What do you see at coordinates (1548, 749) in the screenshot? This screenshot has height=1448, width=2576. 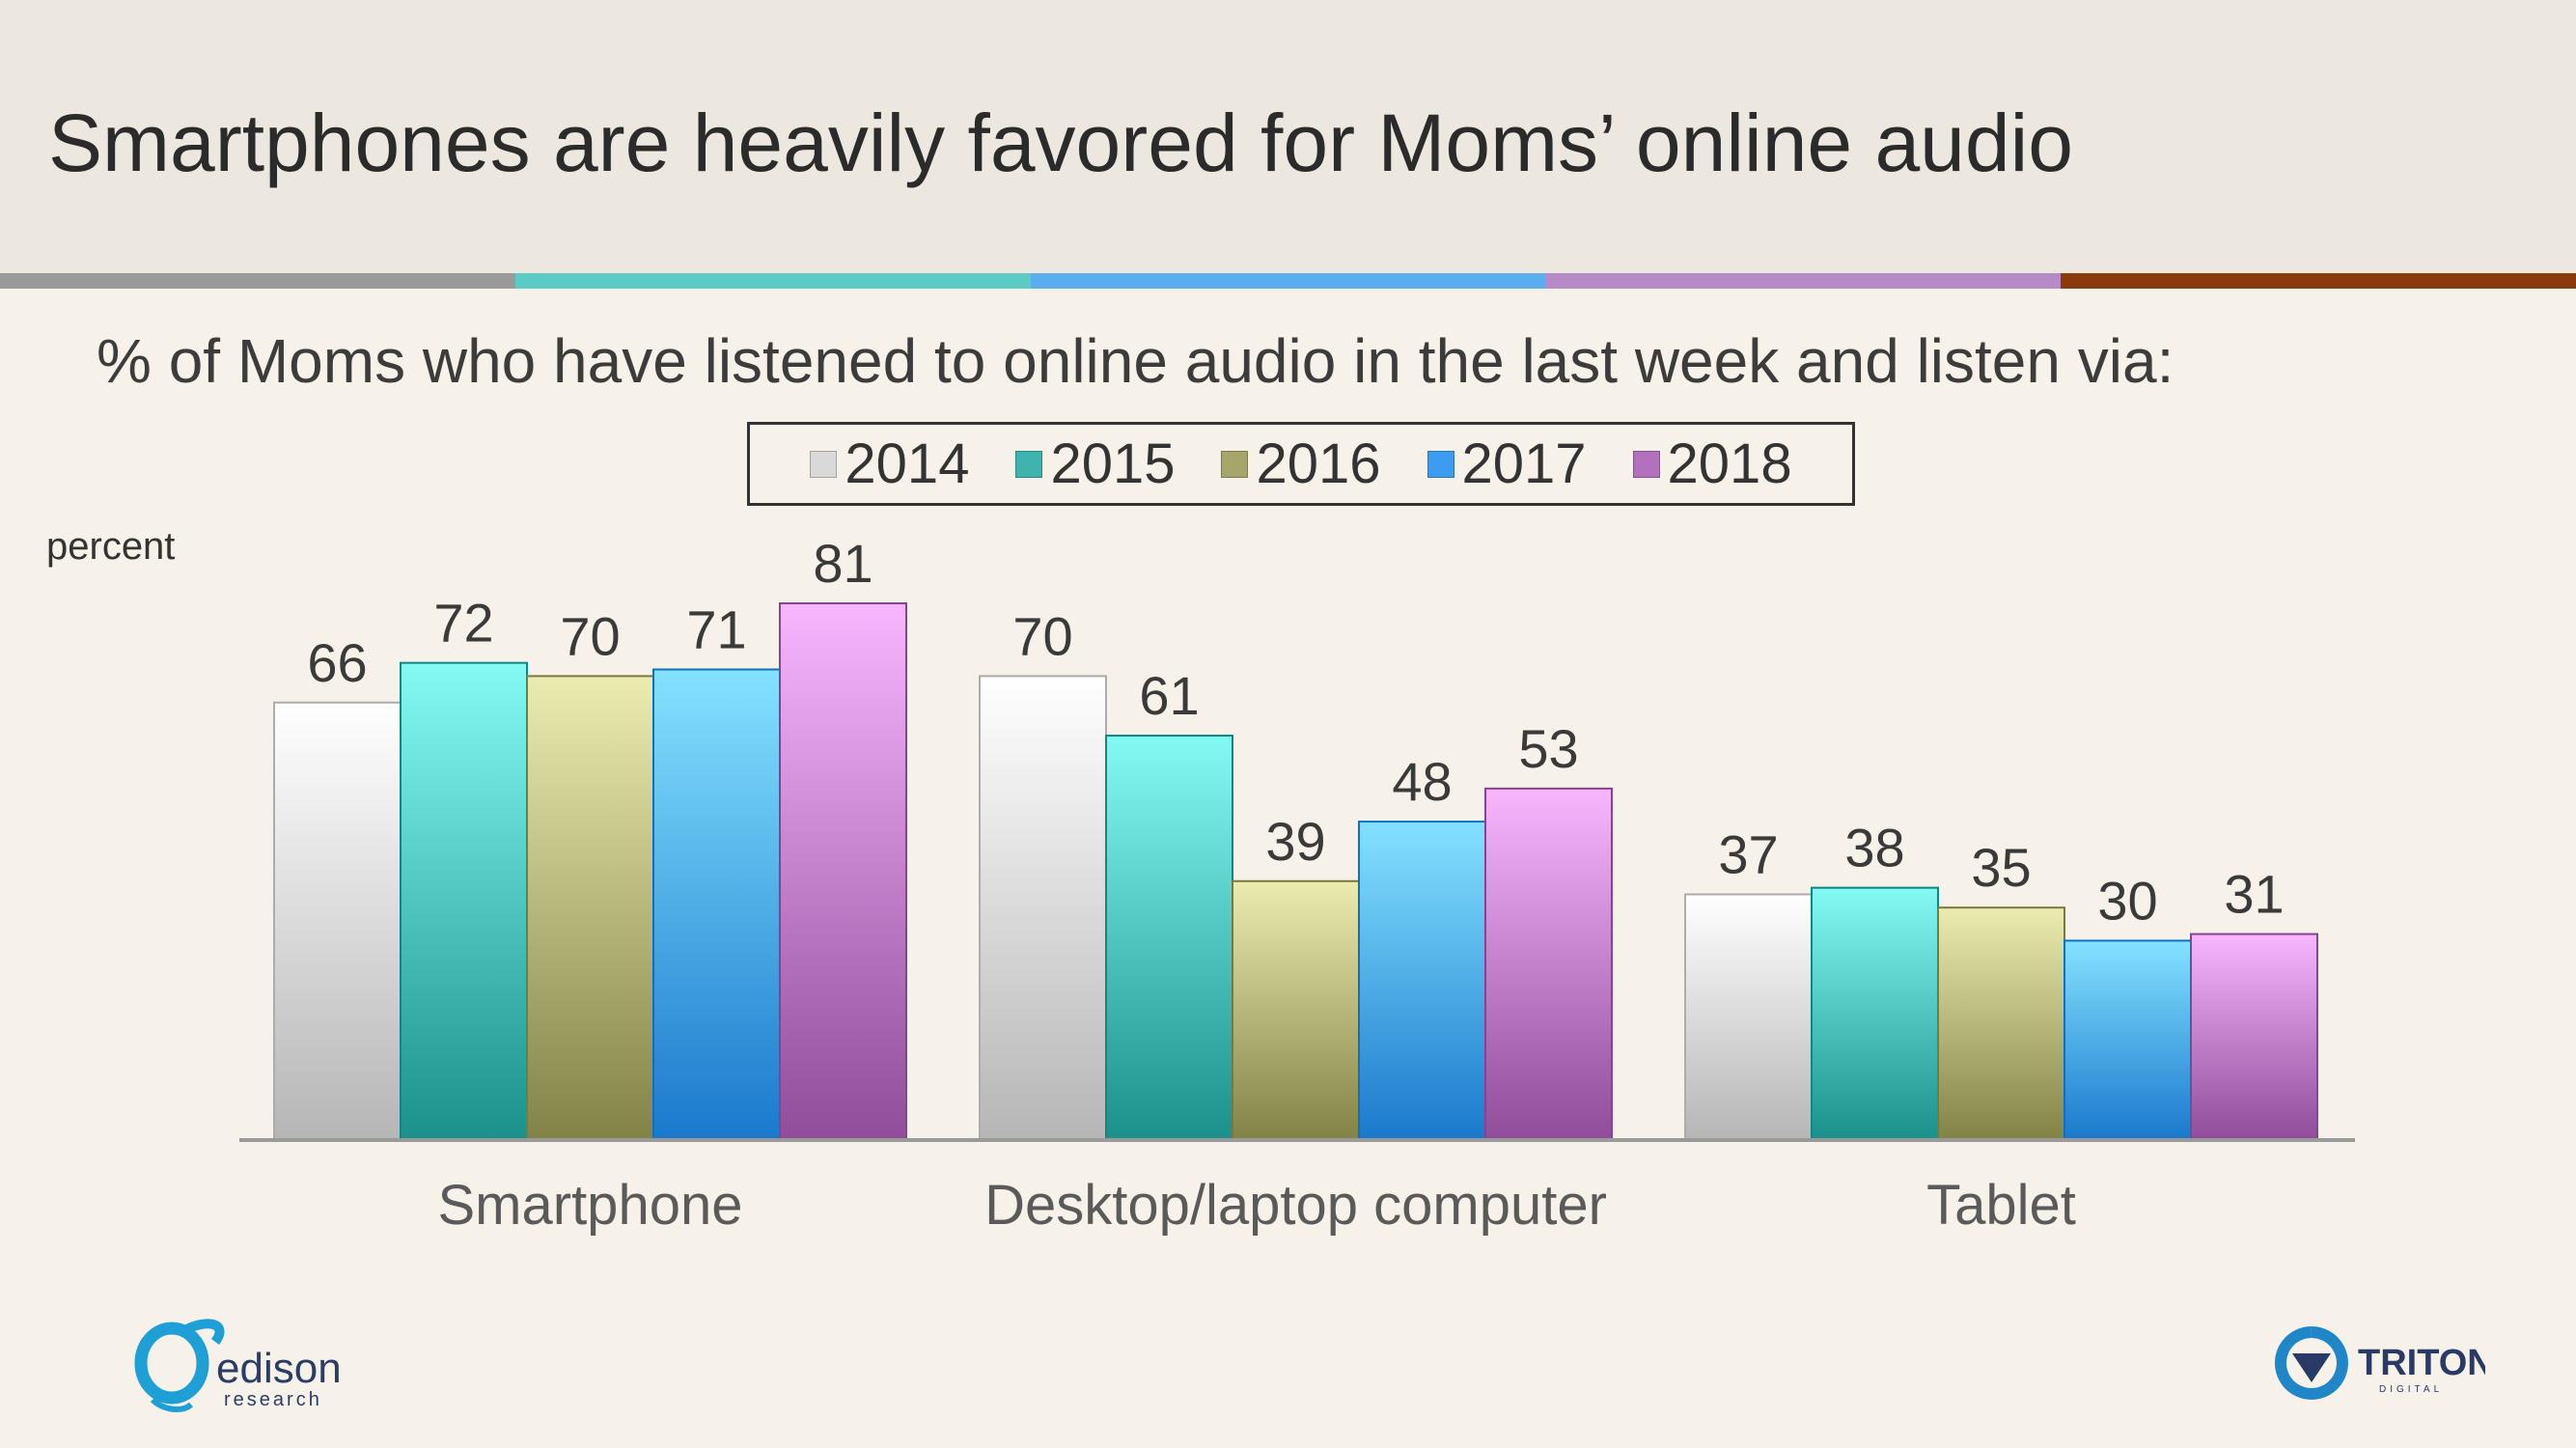 I see `data-label: 53` at bounding box center [1548, 749].